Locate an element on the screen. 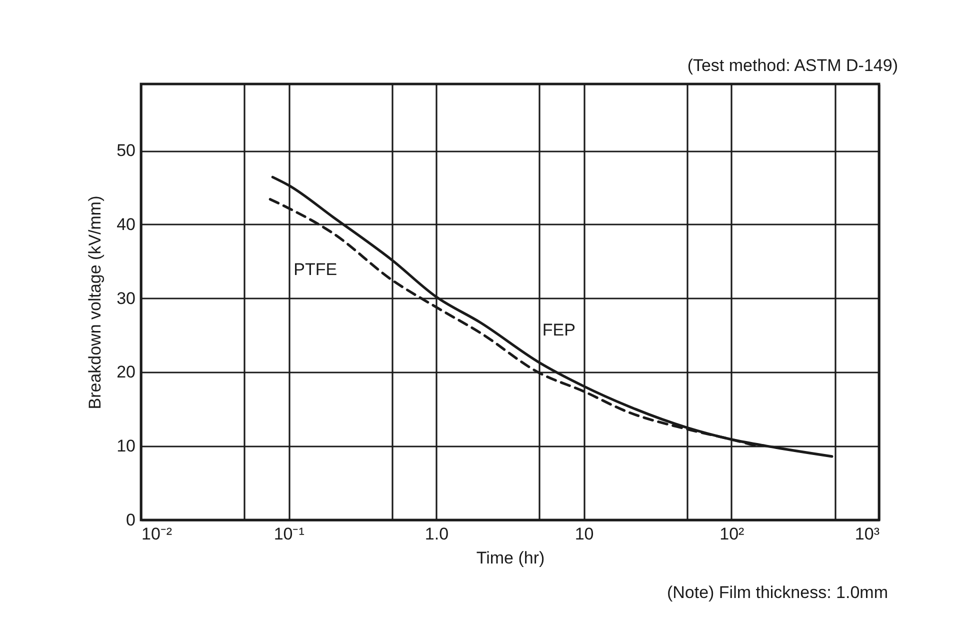  y-tick-label: 0 is located at coordinates (131, 520).